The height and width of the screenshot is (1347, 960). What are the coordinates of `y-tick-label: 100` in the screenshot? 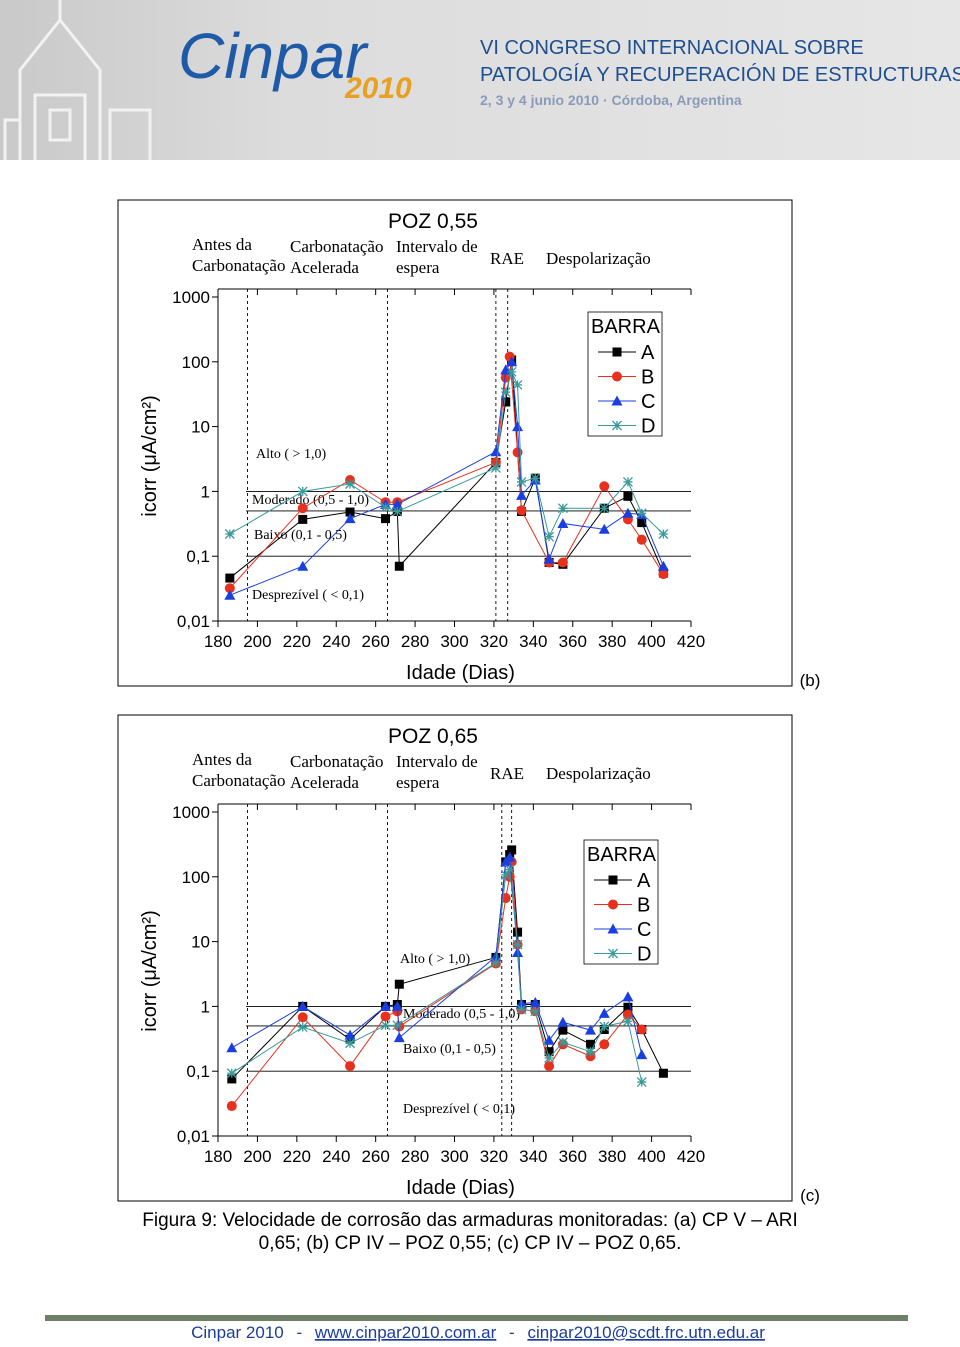 It's located at (196, 362).